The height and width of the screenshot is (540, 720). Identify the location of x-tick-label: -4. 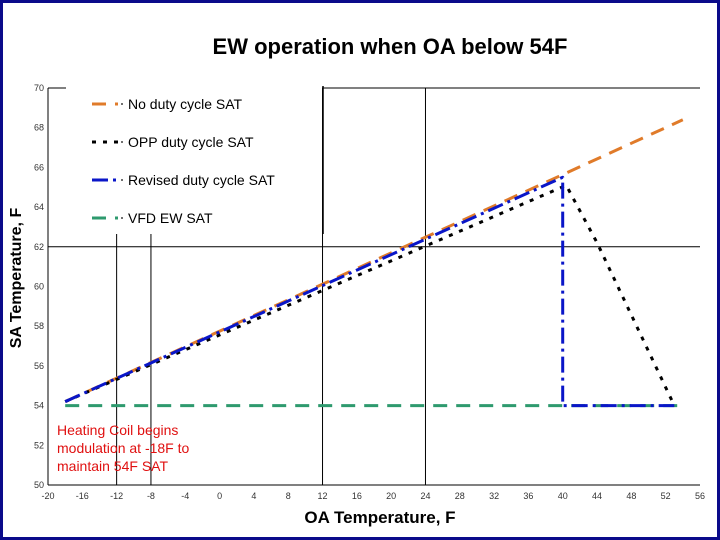
(185, 496).